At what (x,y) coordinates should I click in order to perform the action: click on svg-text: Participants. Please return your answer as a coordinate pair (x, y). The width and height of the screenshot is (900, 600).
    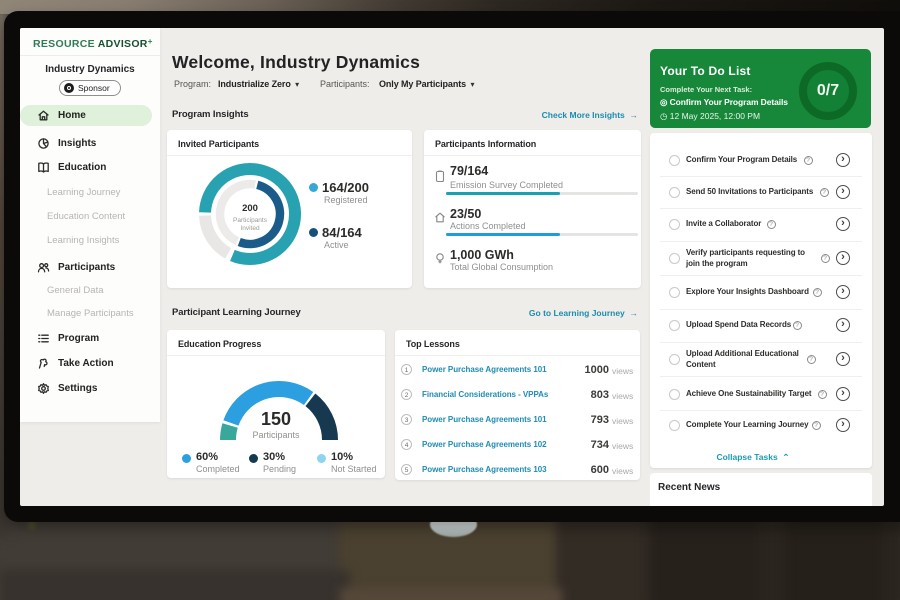
    Looking at the image, I should click on (250, 220).